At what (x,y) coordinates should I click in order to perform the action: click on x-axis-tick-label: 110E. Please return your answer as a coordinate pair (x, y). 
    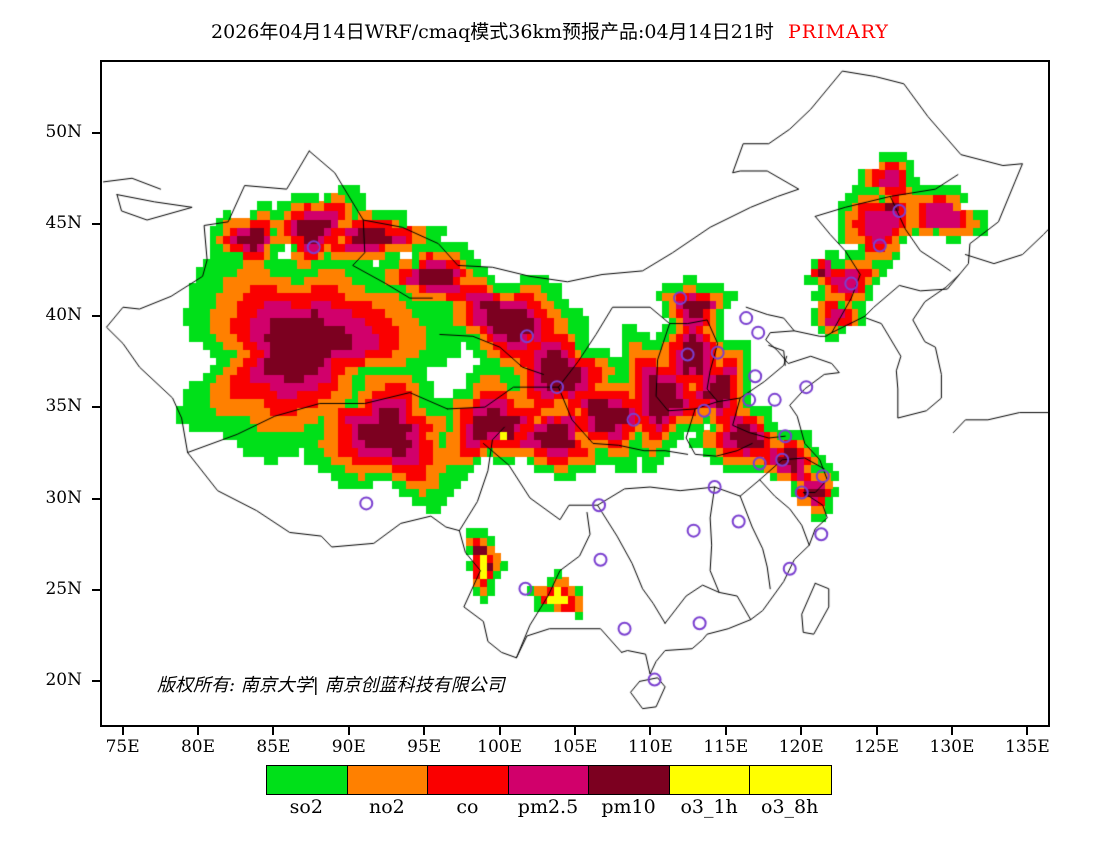
    Looking at the image, I should click on (650, 747).